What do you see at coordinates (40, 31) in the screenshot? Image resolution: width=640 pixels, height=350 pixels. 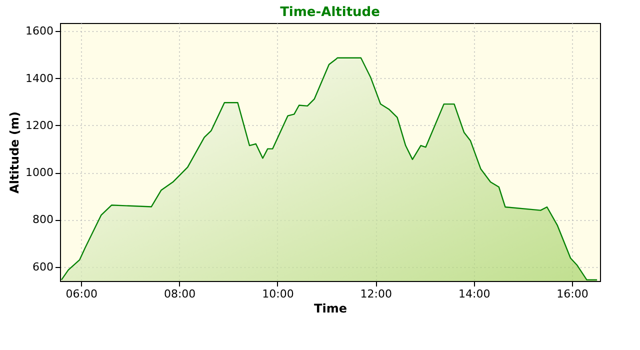 I see `y-tick-label: 1600` at bounding box center [40, 31].